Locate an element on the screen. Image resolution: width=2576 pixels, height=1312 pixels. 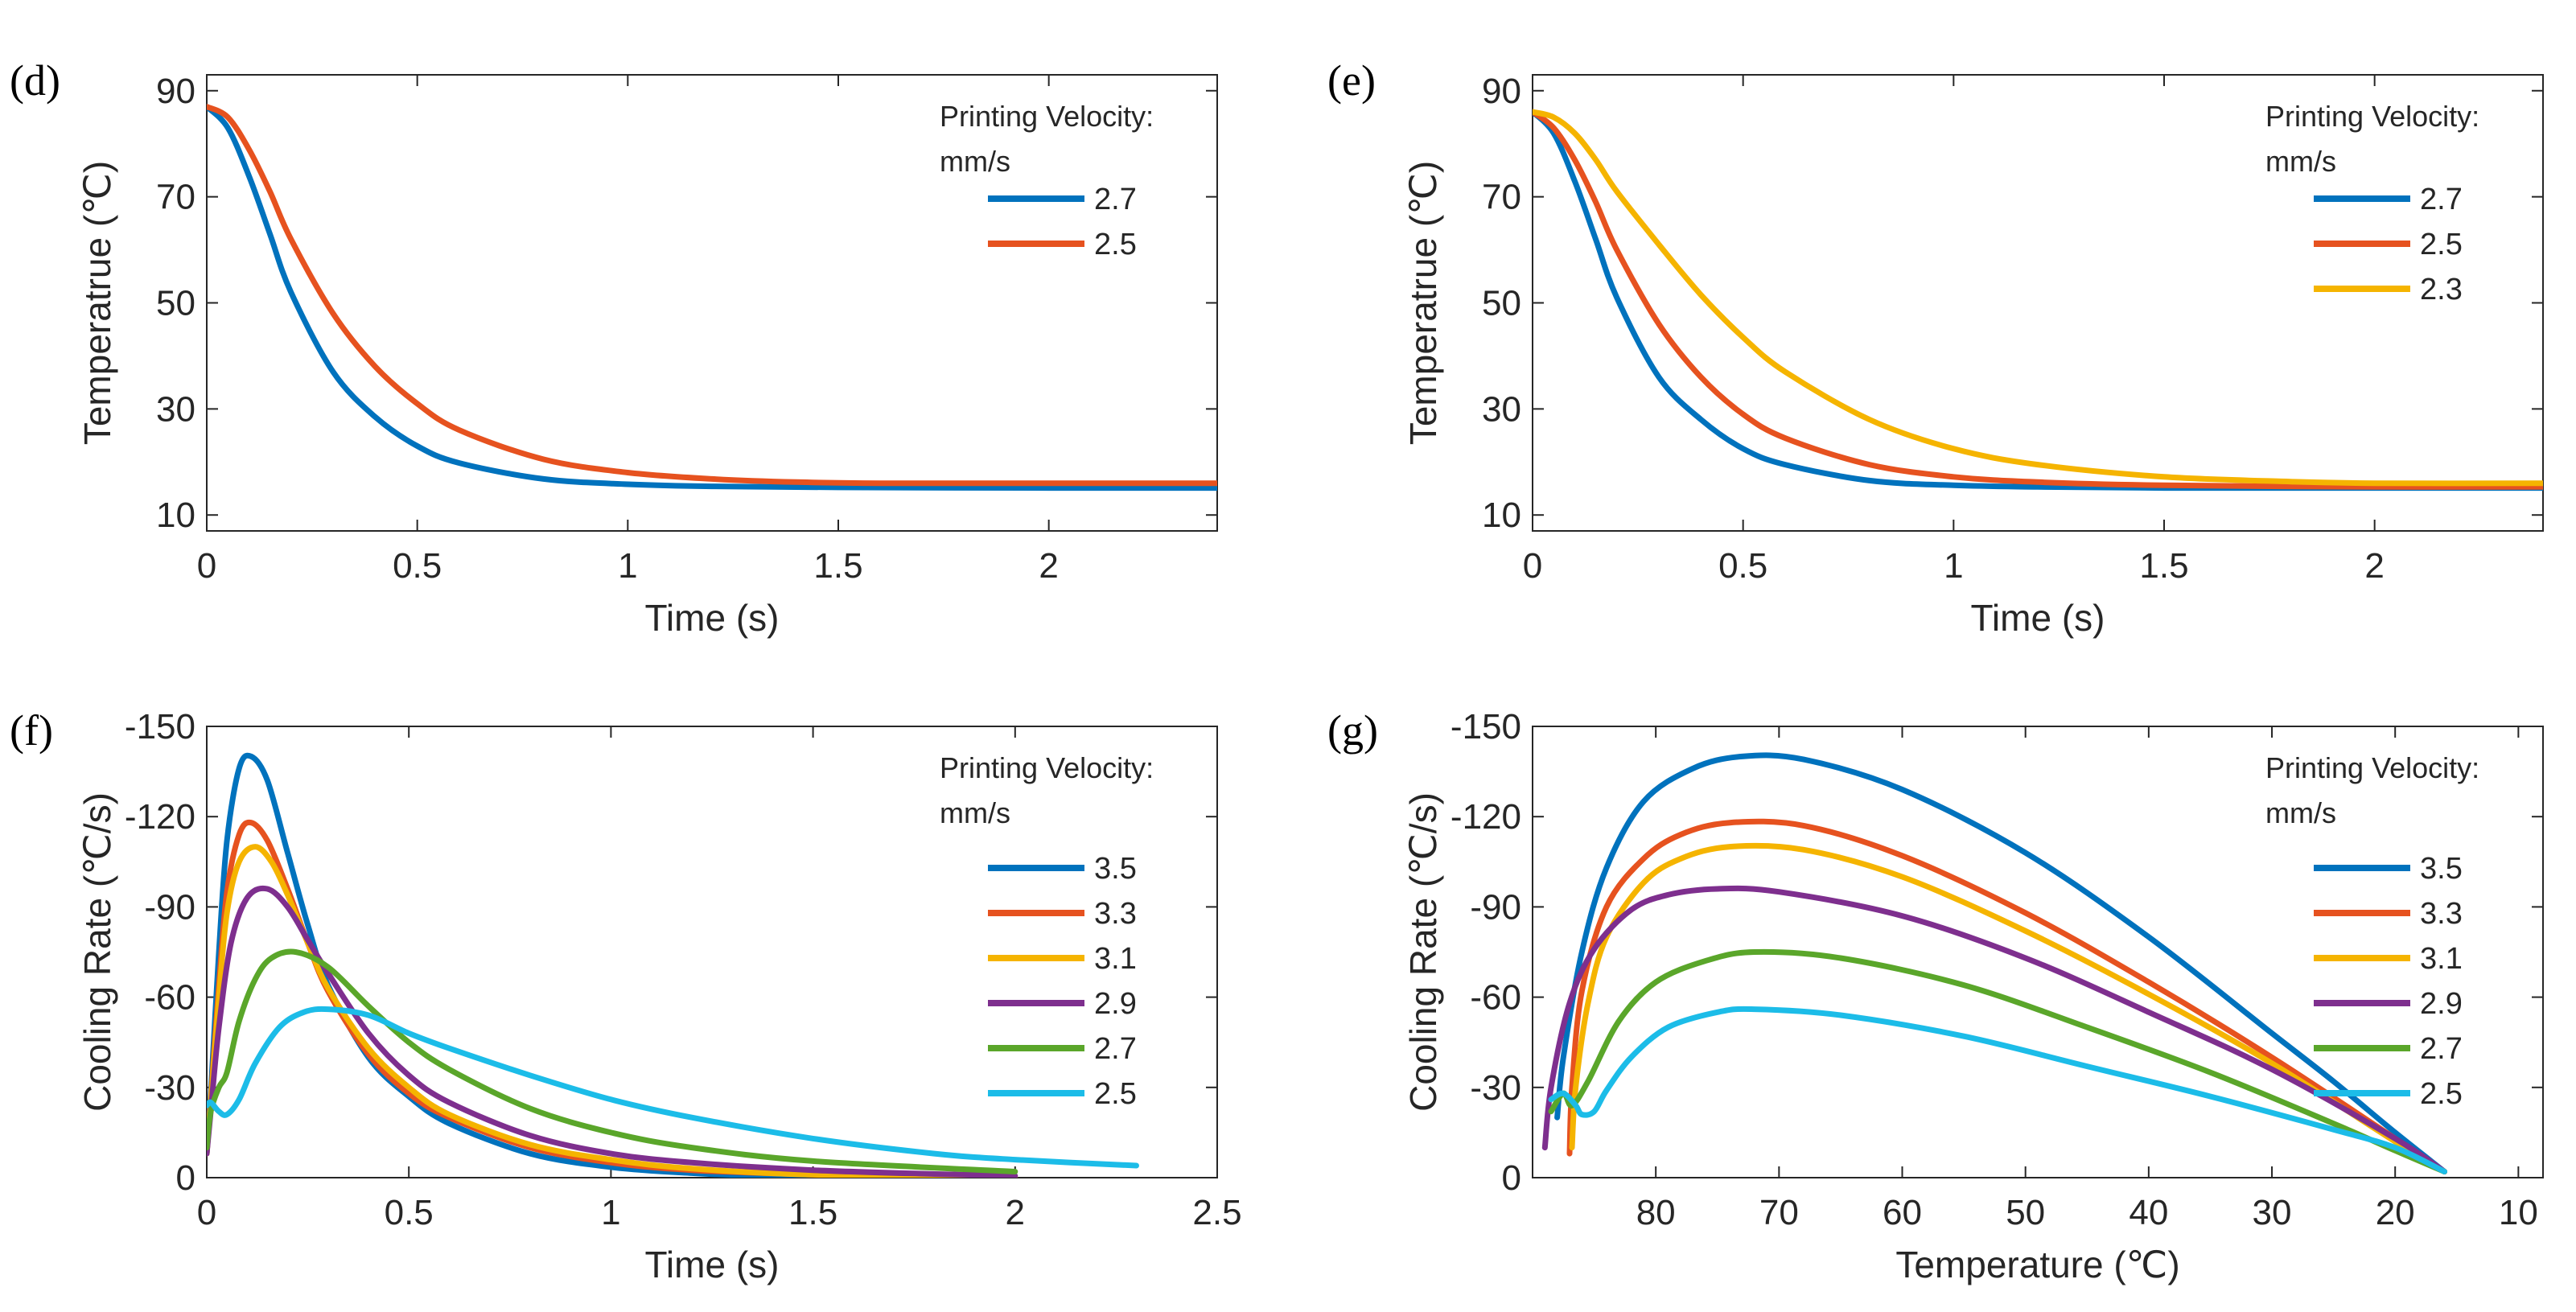
x-tick-label: 30 is located at coordinates (2272, 1212).